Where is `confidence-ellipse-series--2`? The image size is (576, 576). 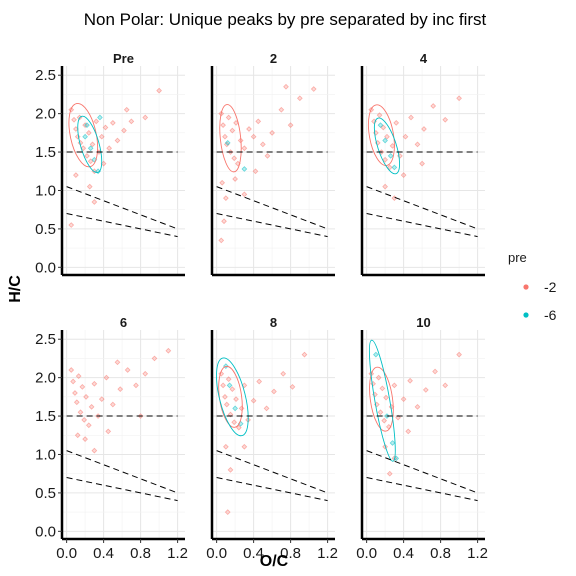 confidence-ellipse-series--2 is located at coordinates (230, 138).